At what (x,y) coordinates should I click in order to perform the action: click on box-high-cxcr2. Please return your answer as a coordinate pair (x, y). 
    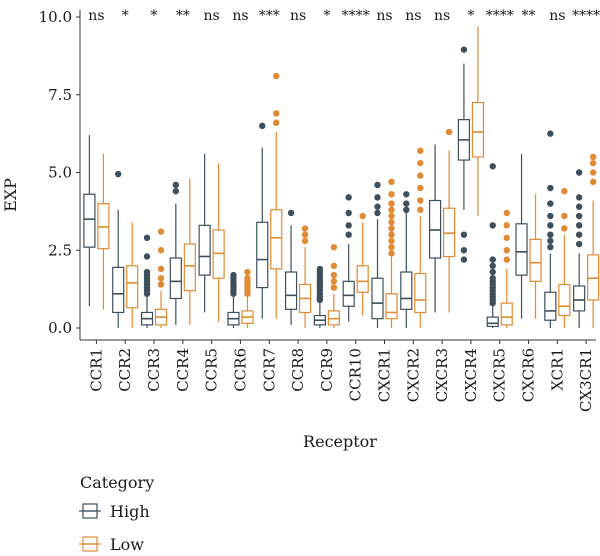
    Looking at the image, I should click on (406, 259).